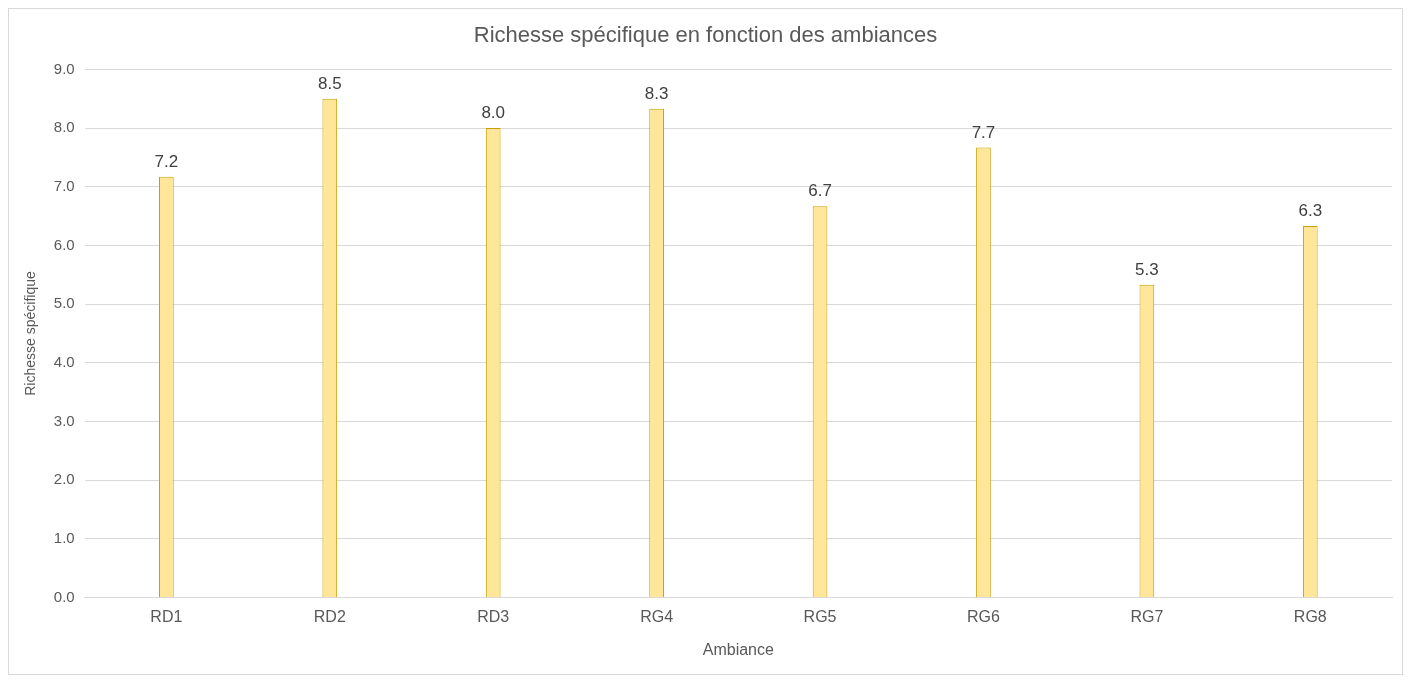 The image size is (1411, 683). Describe the element at coordinates (166, 161) in the screenshot. I see `data-label: 7.2` at that location.